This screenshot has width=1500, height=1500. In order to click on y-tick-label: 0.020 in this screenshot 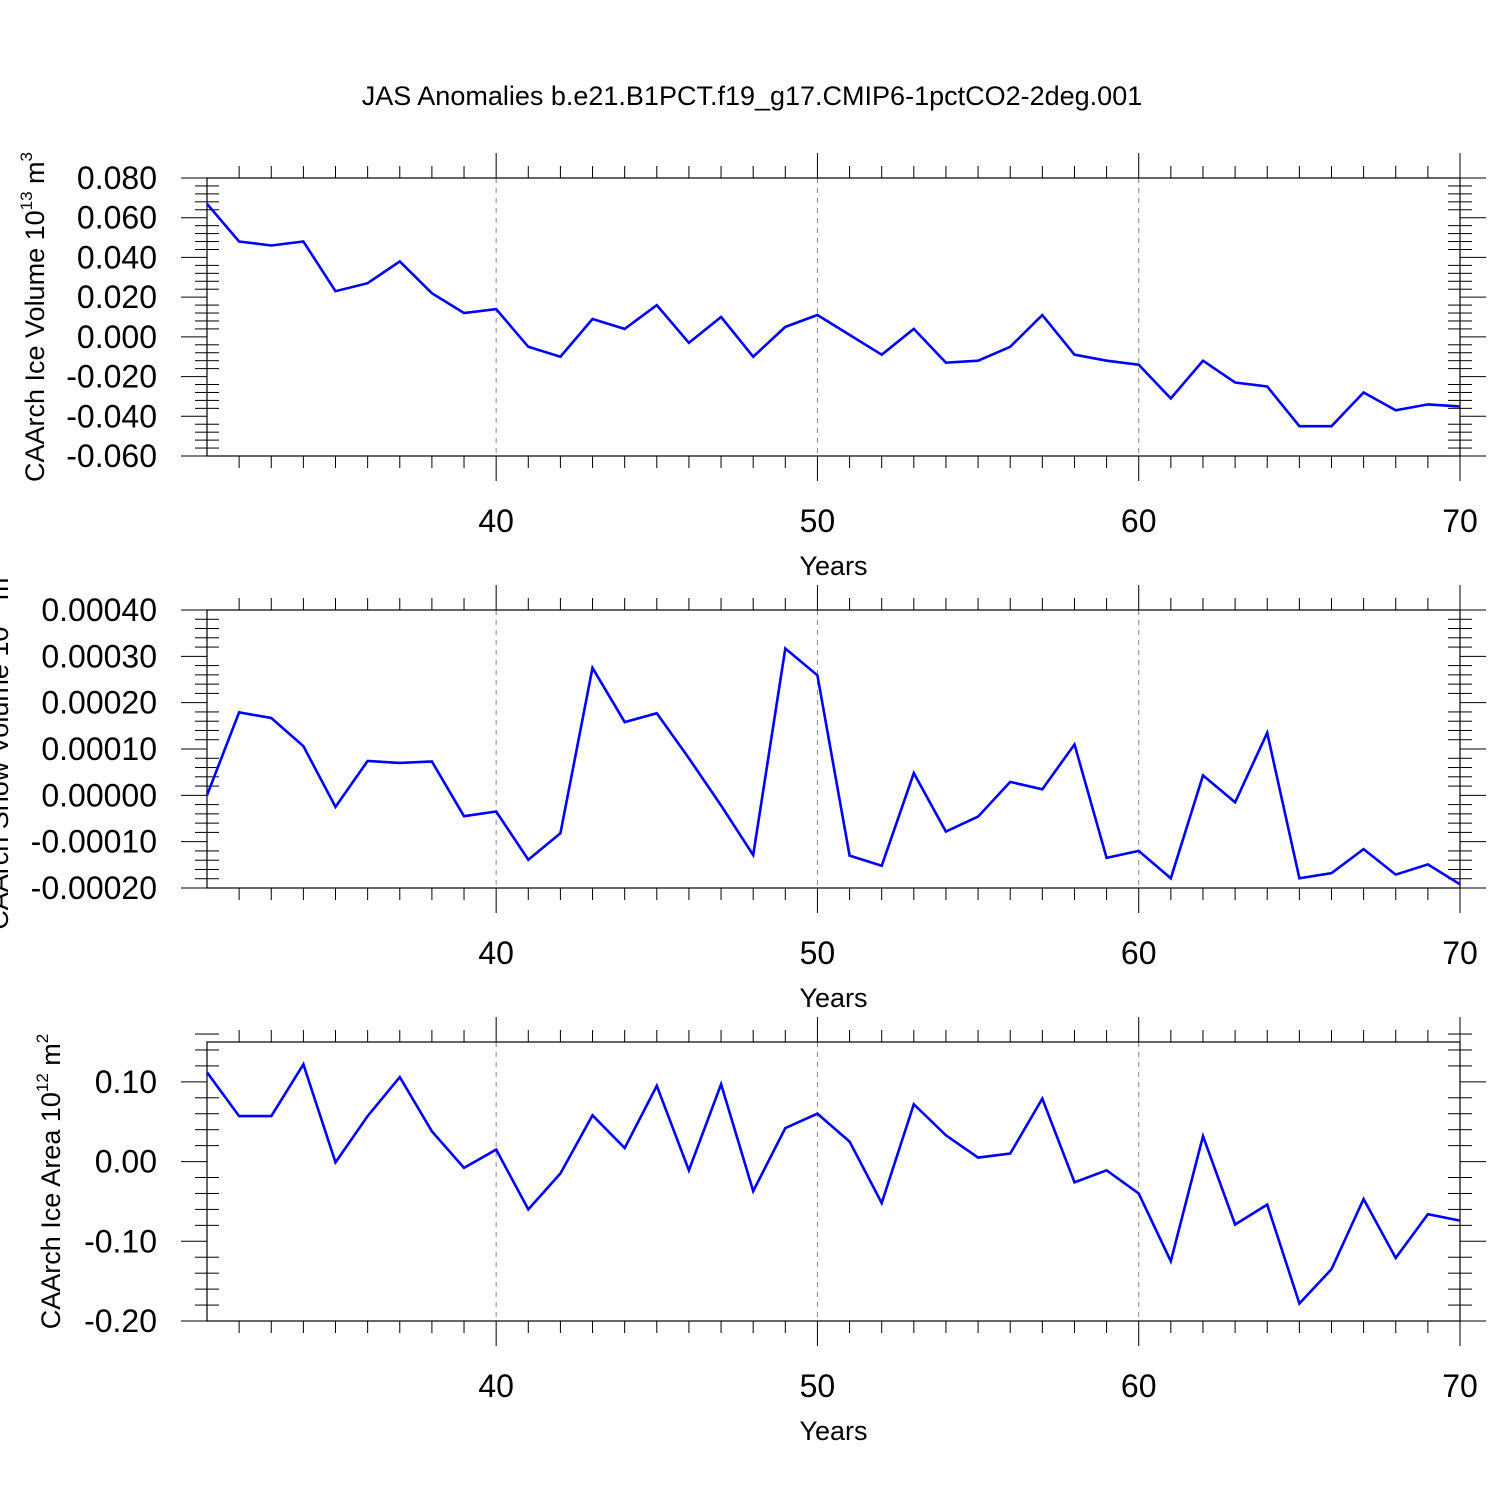, I will do `click(117, 297)`.